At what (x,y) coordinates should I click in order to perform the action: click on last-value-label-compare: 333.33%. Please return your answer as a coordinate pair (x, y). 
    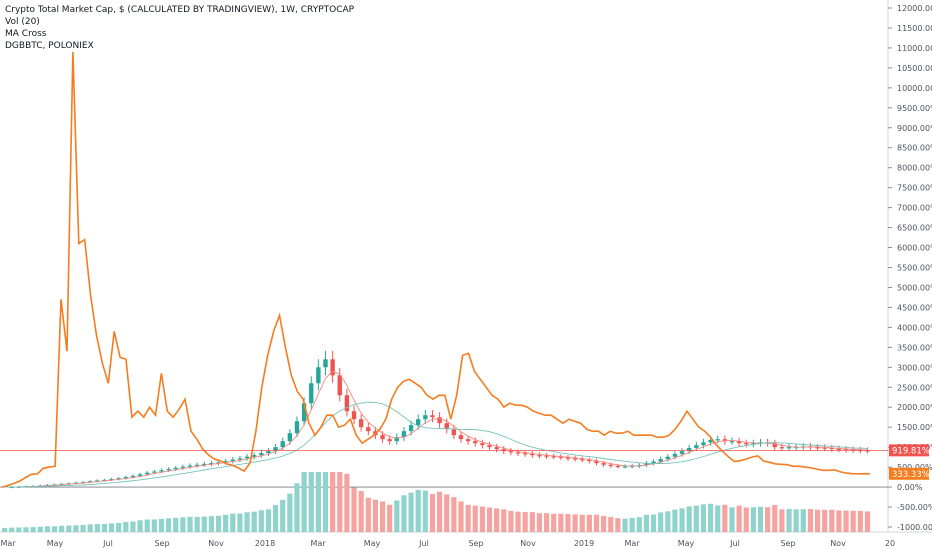
    Looking at the image, I should click on (911, 475).